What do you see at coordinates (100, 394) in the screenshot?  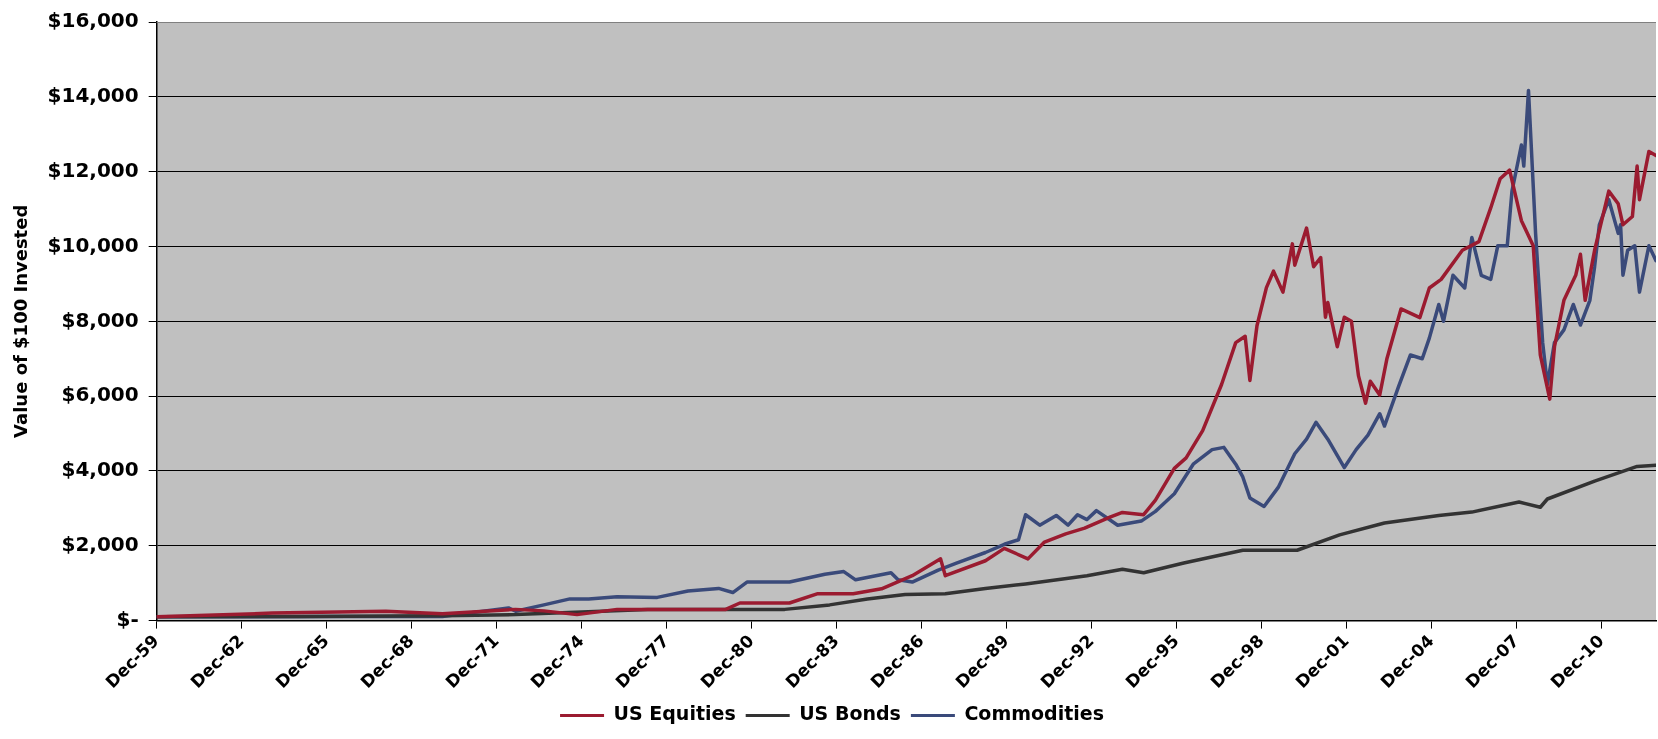 I see `y-tick-label: $6,000` at bounding box center [100, 394].